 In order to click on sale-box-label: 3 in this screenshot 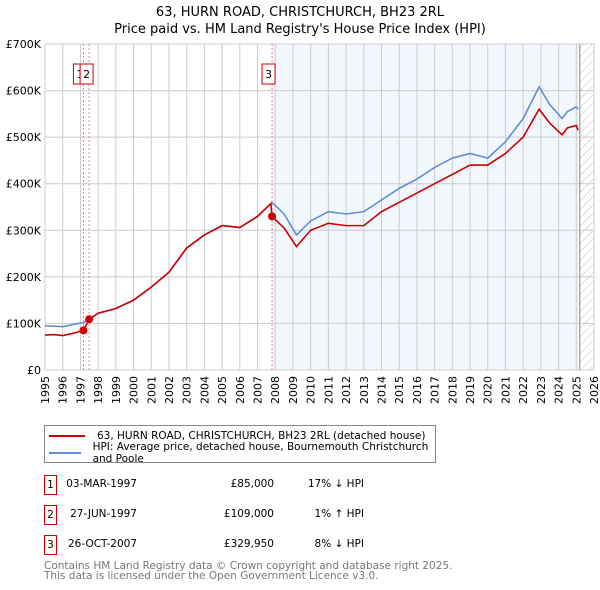, I will do `click(268, 74)`.